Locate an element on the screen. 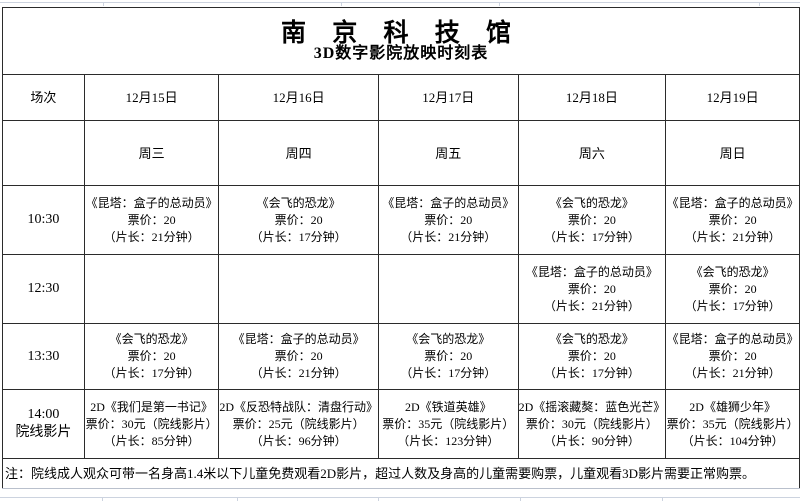 The height and width of the screenshot is (501, 800). movie-title: 2D《摇滚藏獒：蓝色光芒》 is located at coordinates (592, 406).